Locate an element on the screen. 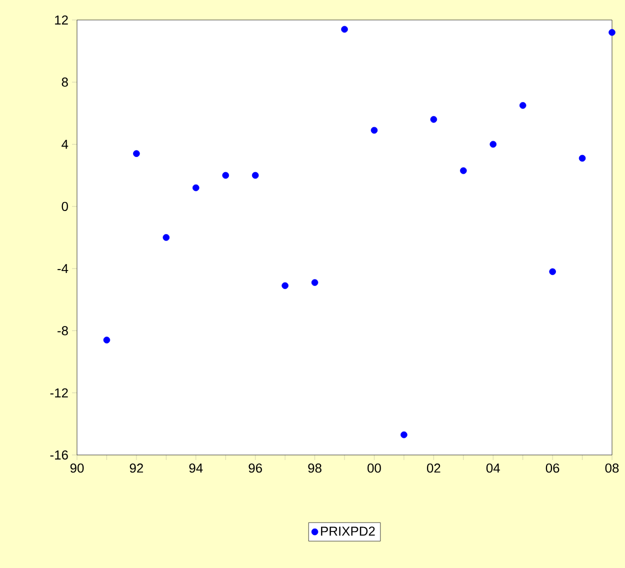 The image size is (625, 568). legend-label: PRIXPD2 is located at coordinates (348, 531).